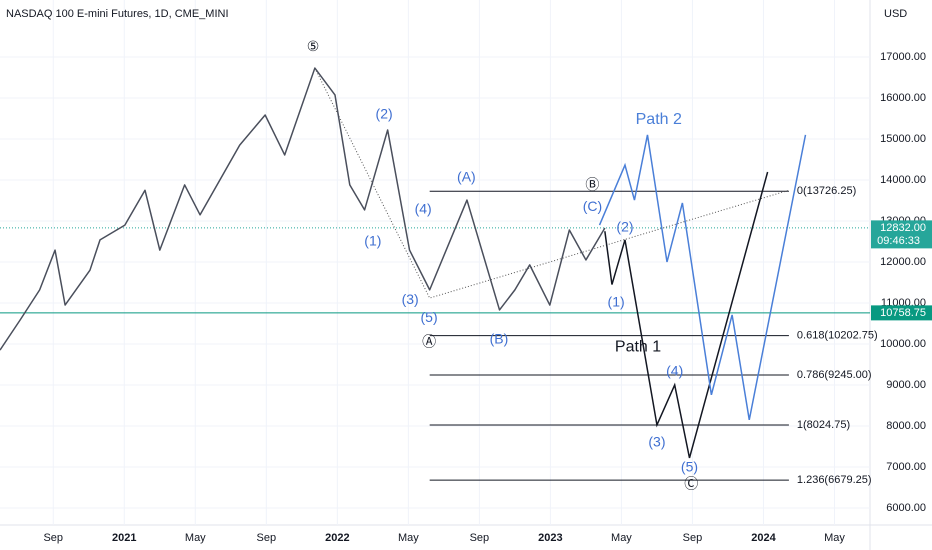  Describe the element at coordinates (659, 119) in the screenshot. I see `path-label: Path 2` at that location.